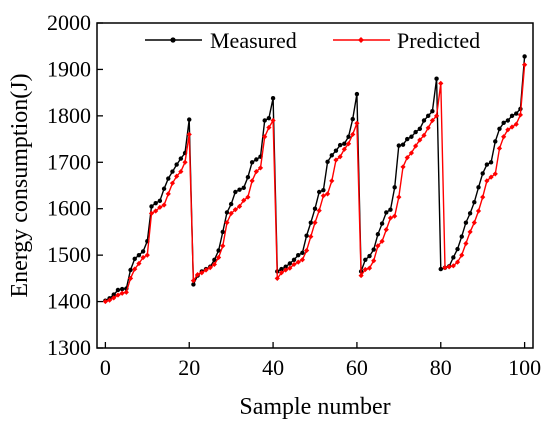 This screenshot has width=550, height=434. Describe the element at coordinates (69, 22) in the screenshot. I see `y-tick-label: 2000` at that location.